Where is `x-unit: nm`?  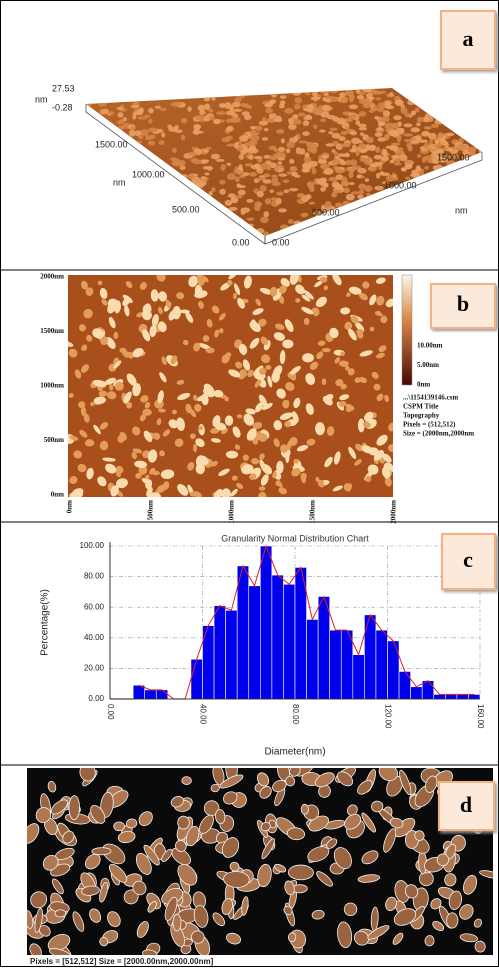 x-unit: nm is located at coordinates (461, 210).